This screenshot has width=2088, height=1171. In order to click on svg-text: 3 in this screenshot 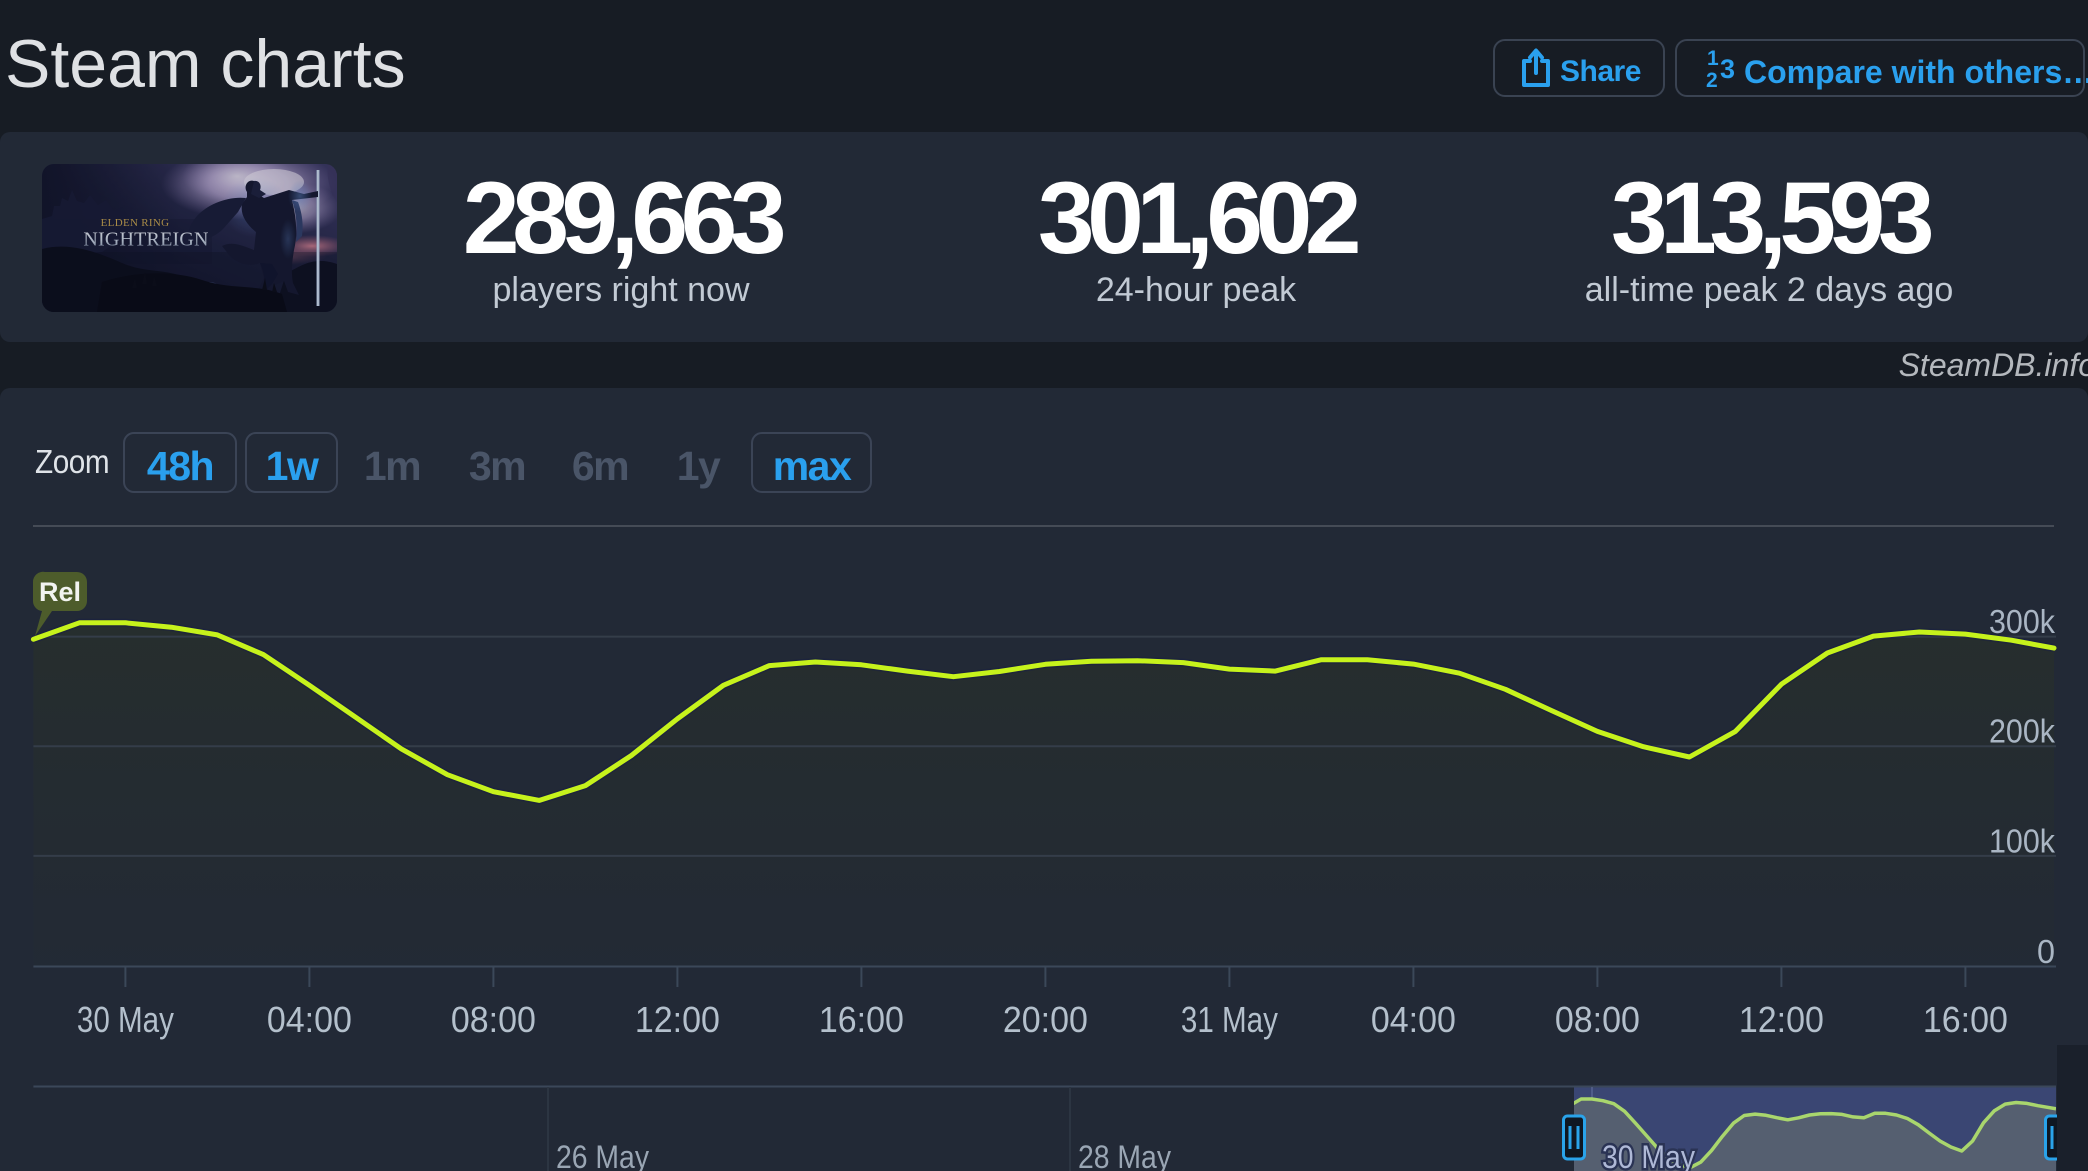, I will do `click(1727, 69)`.